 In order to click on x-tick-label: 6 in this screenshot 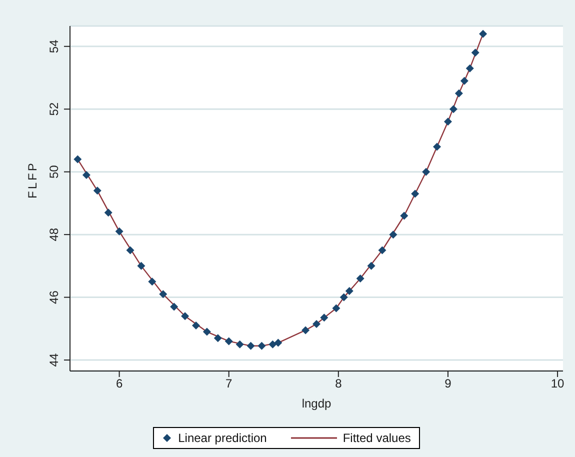, I will do `click(119, 383)`.